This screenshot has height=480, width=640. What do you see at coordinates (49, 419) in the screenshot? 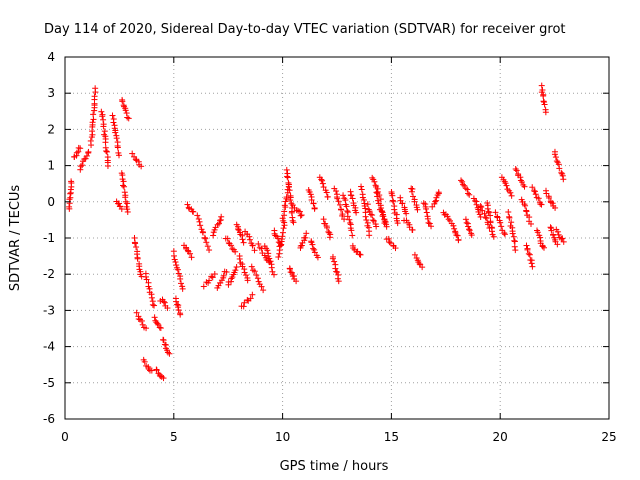
I see `y-tick-label: -6` at bounding box center [49, 419].